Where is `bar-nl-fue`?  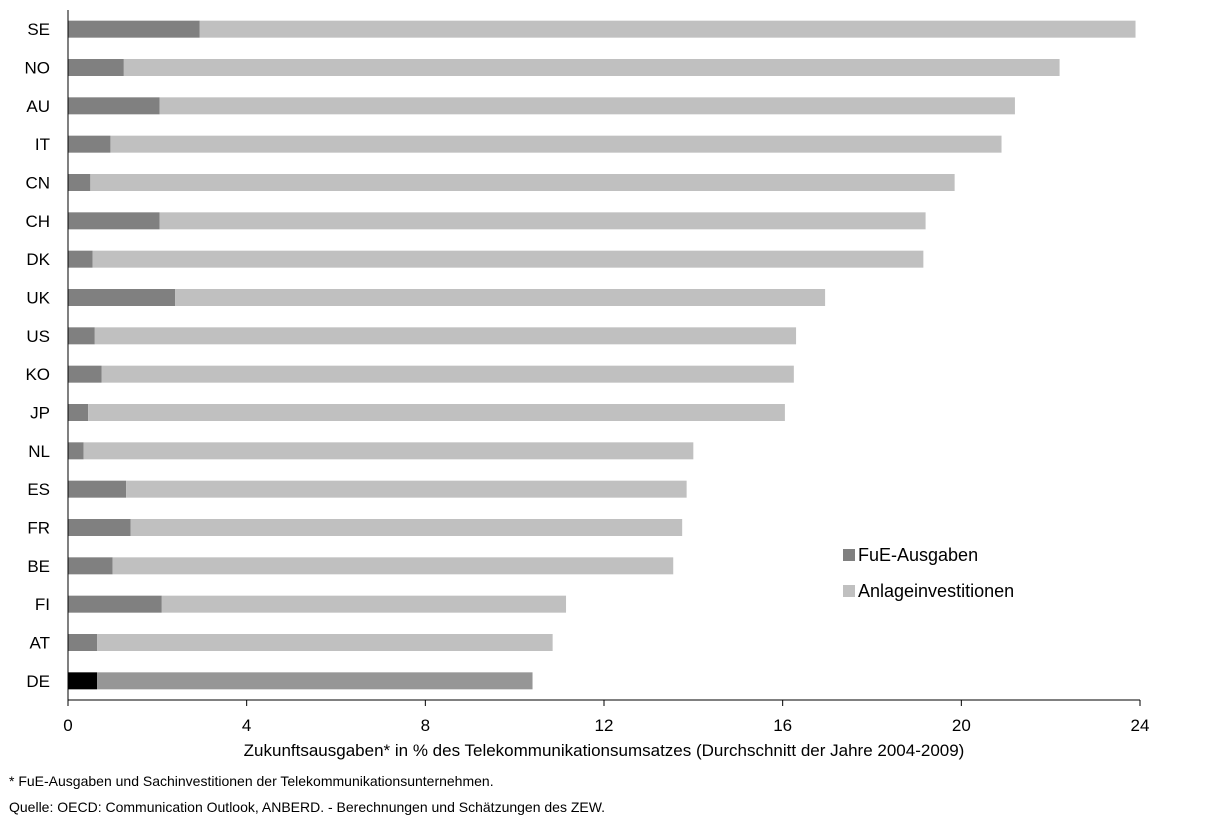 bar-nl-fue is located at coordinates (76, 451).